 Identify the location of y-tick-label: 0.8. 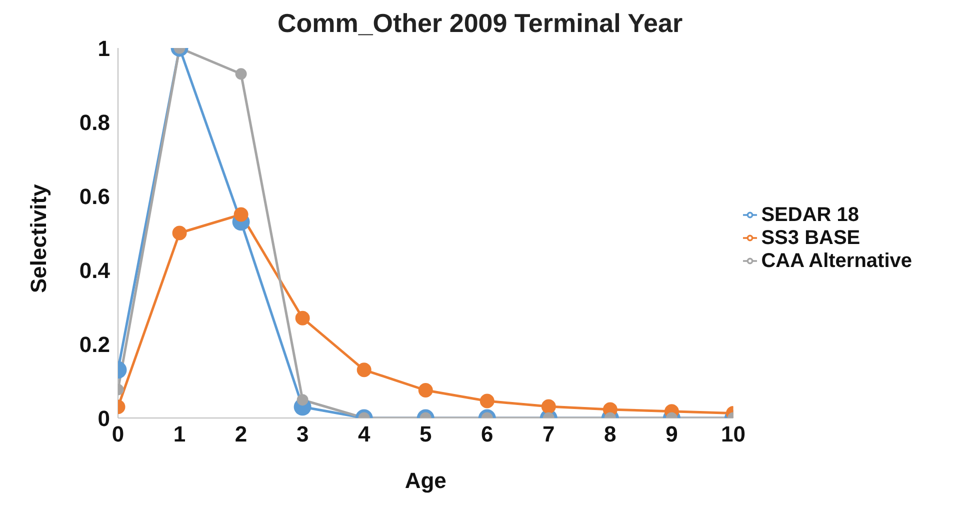
(94, 122).